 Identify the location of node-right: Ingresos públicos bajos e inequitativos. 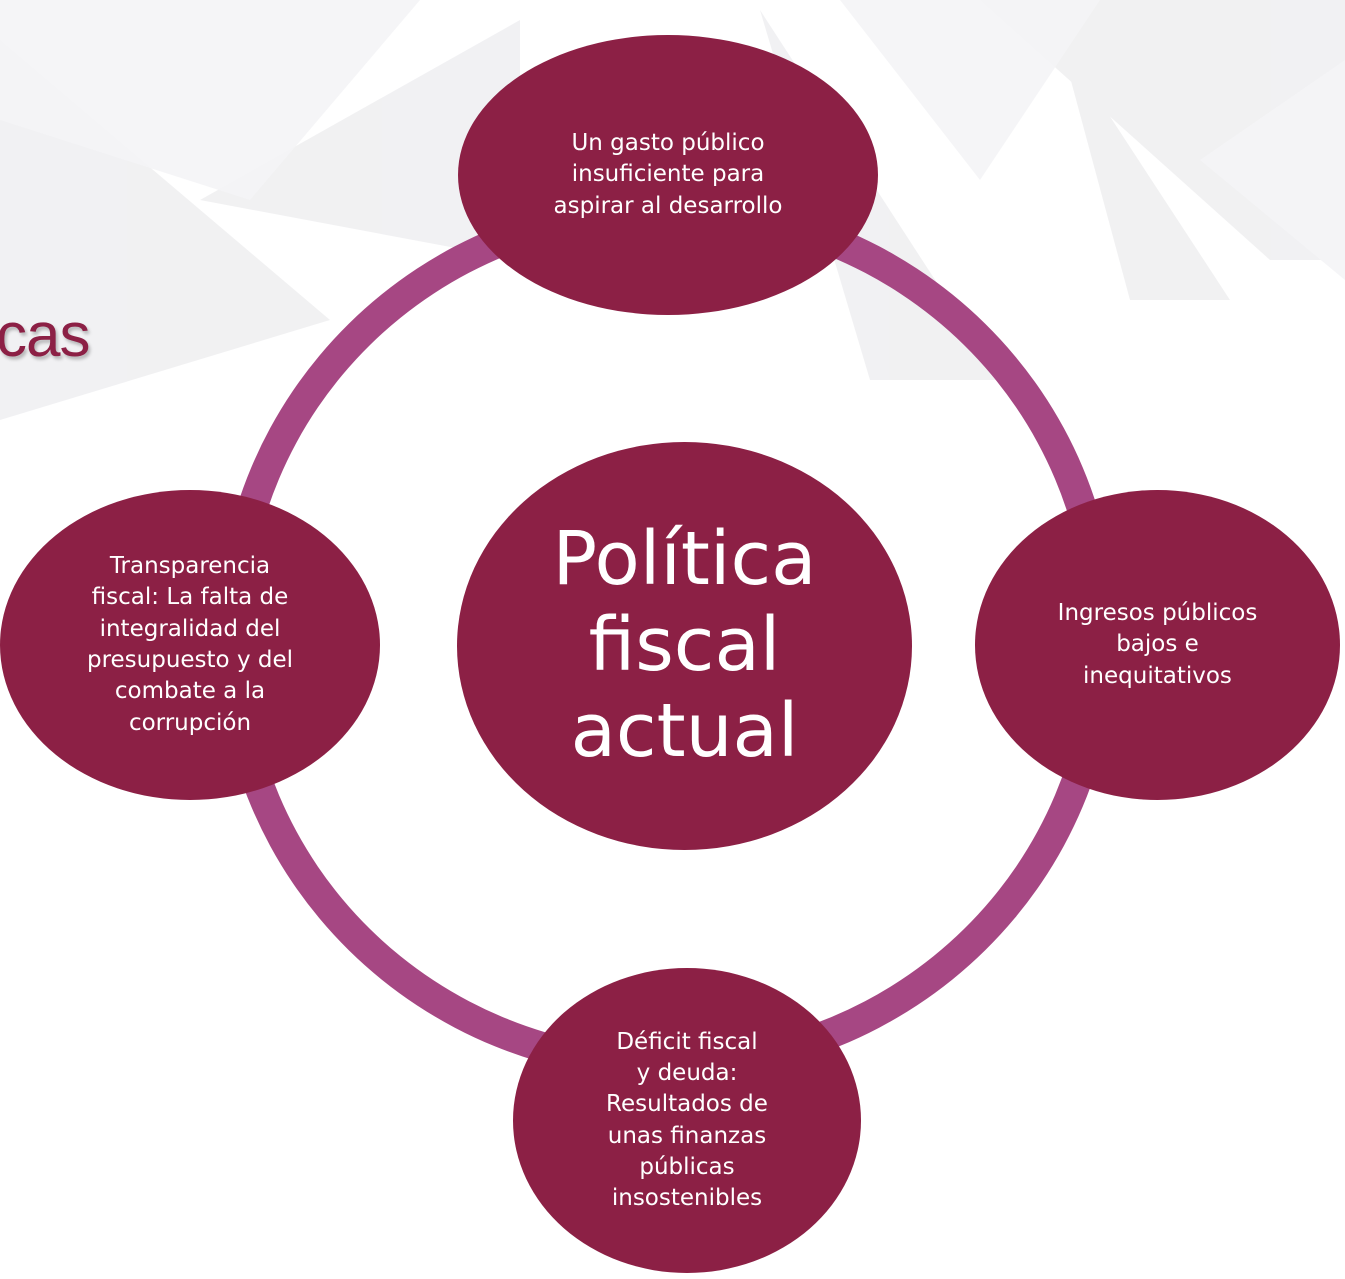
(1157, 645).